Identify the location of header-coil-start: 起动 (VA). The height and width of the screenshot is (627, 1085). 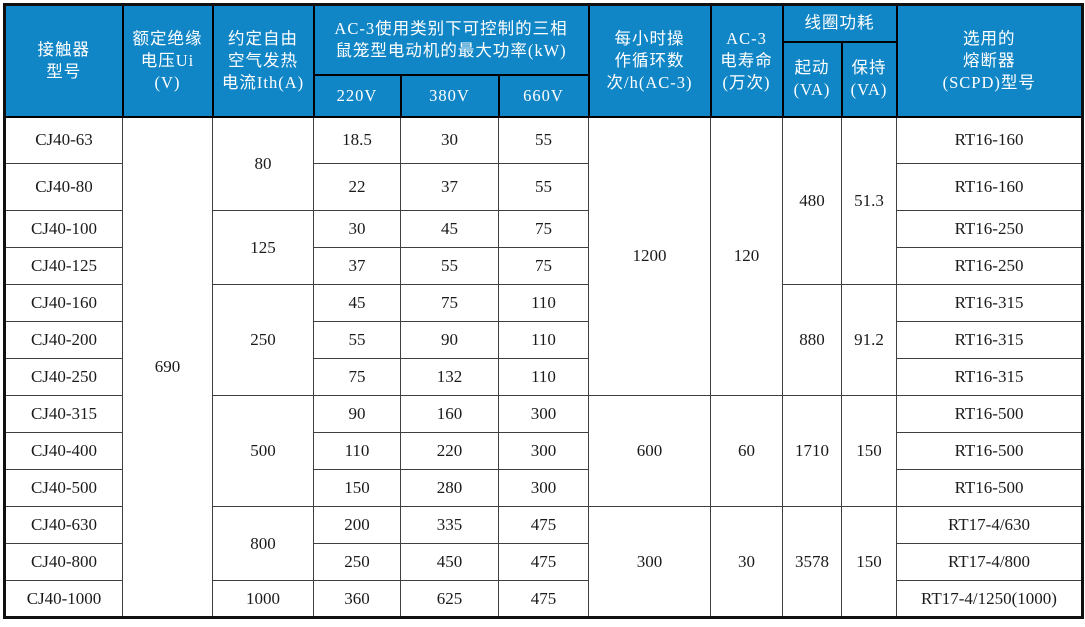
(812, 79).